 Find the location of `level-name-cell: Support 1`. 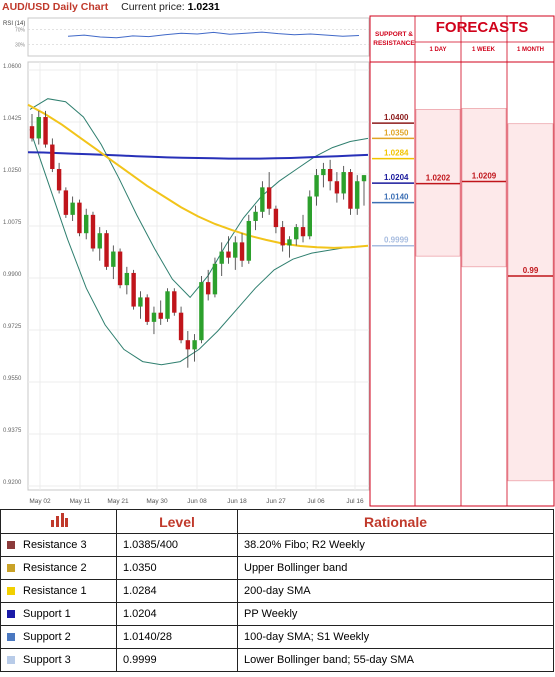

level-name-cell: Support 1 is located at coordinates (58, 614).